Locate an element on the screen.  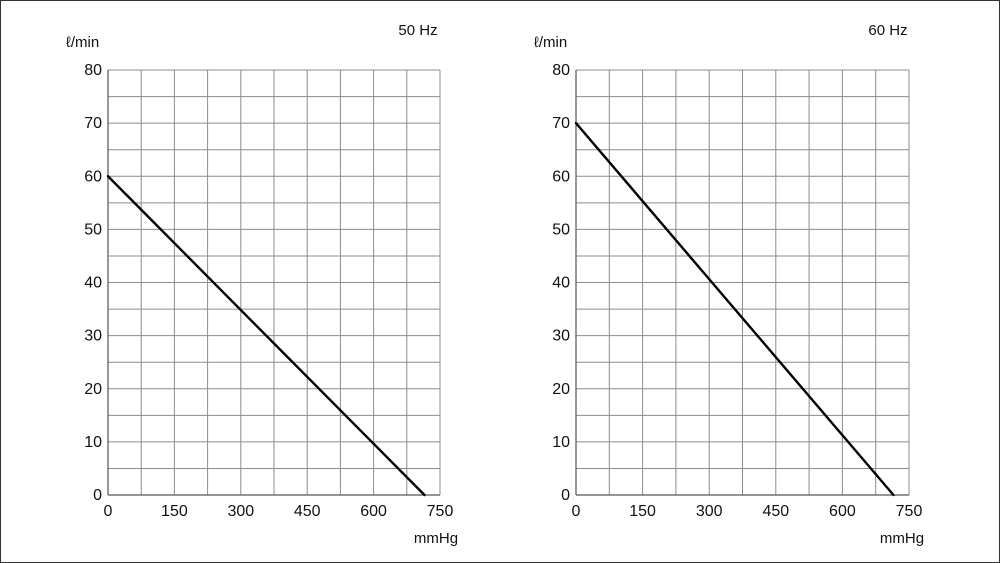
chart-title: 60 Hz is located at coordinates (887, 30).